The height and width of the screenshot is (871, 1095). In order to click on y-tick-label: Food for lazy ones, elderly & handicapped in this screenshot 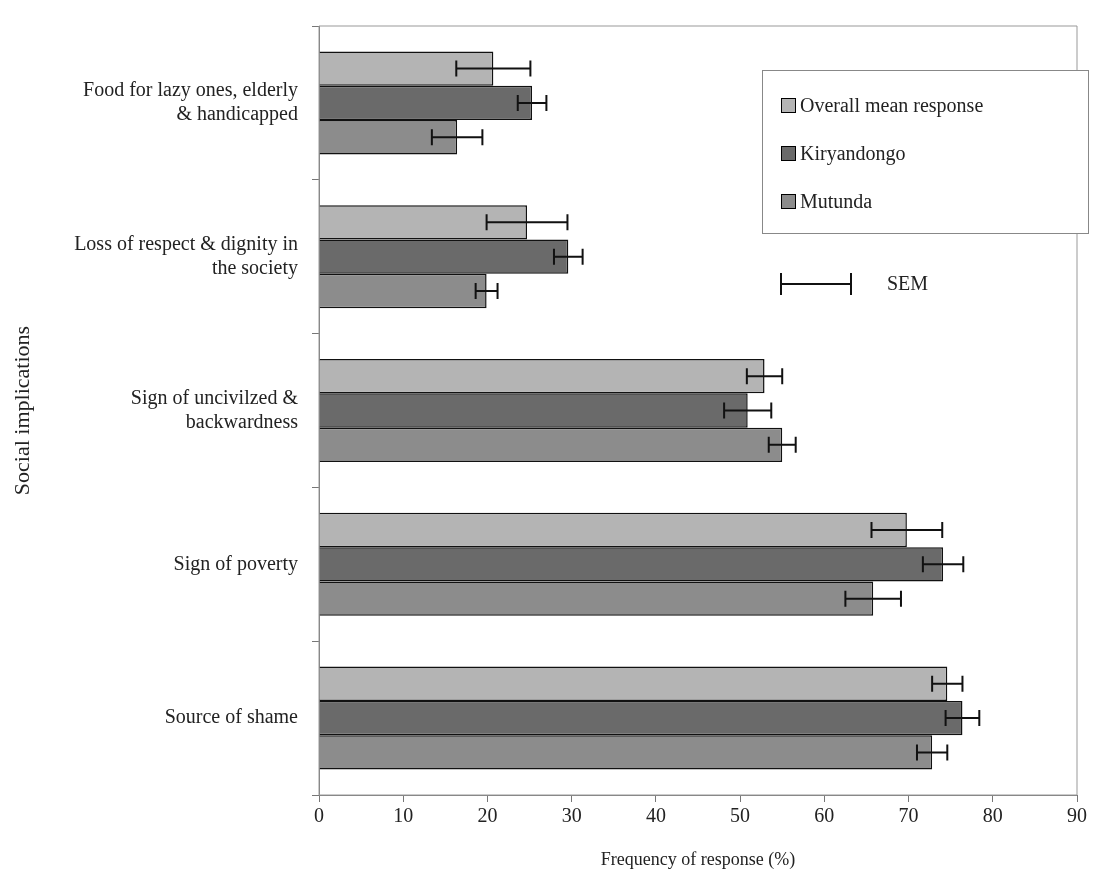, I will do `click(190, 102)`.